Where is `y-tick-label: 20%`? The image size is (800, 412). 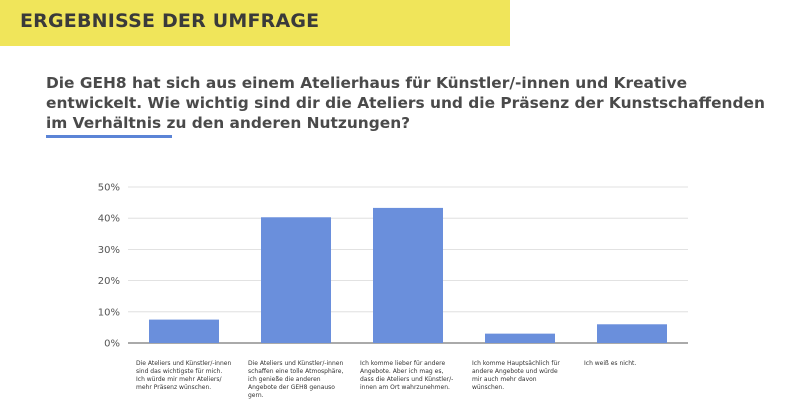
y-tick-label: 20% is located at coordinates (109, 281).